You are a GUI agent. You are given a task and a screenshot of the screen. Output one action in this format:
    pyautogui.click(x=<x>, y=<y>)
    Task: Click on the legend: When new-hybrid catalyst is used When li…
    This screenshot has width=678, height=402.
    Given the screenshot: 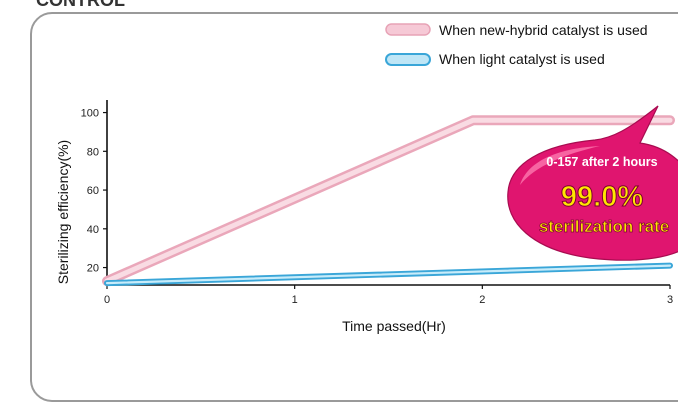 What is the action you would take?
    pyautogui.click(x=516, y=44)
    